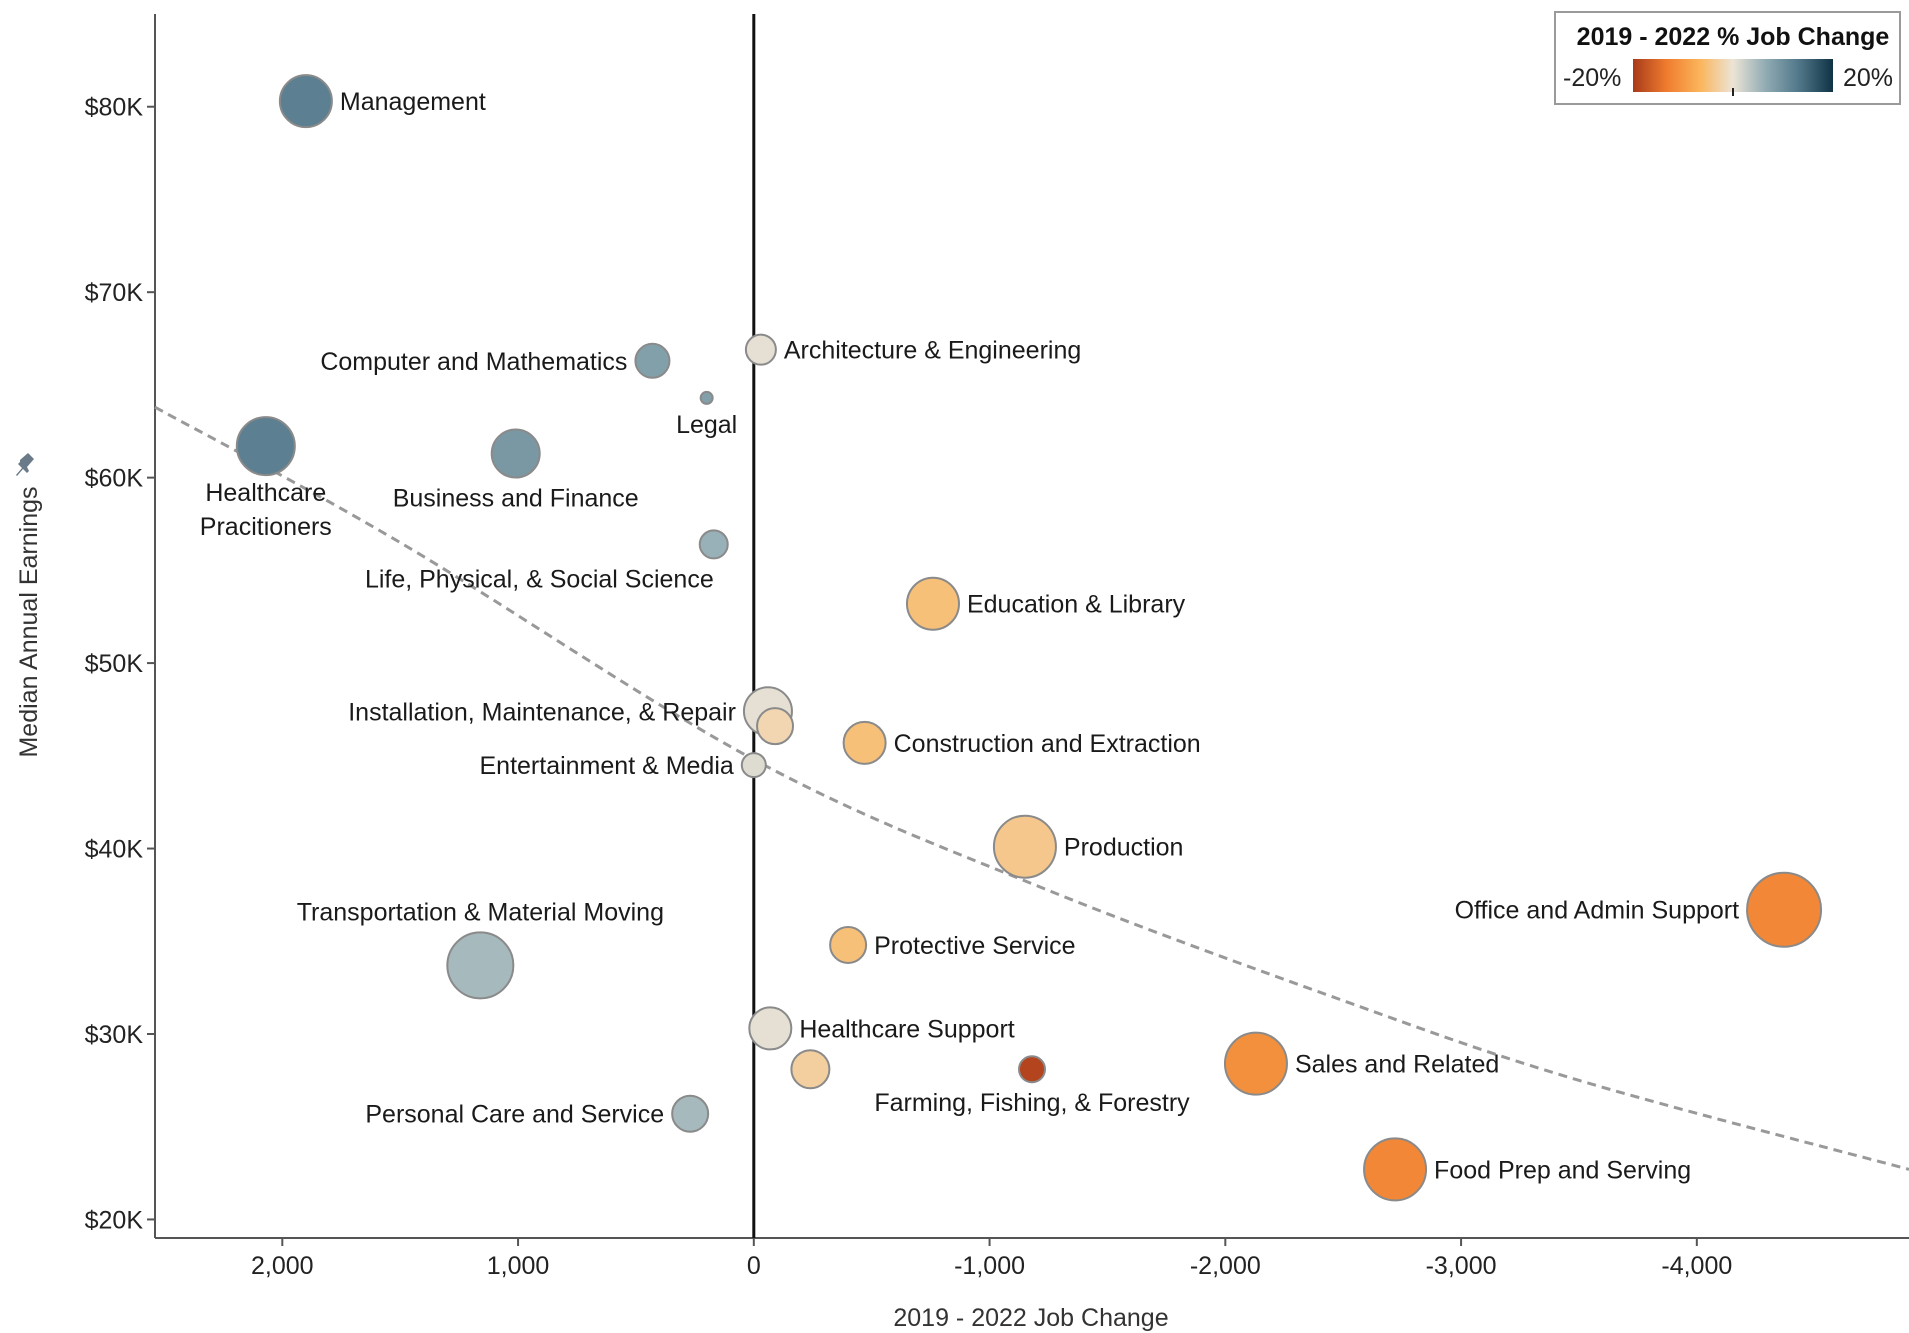  What do you see at coordinates (607, 766) in the screenshot?
I see `point-label: Entertainment & Media` at bounding box center [607, 766].